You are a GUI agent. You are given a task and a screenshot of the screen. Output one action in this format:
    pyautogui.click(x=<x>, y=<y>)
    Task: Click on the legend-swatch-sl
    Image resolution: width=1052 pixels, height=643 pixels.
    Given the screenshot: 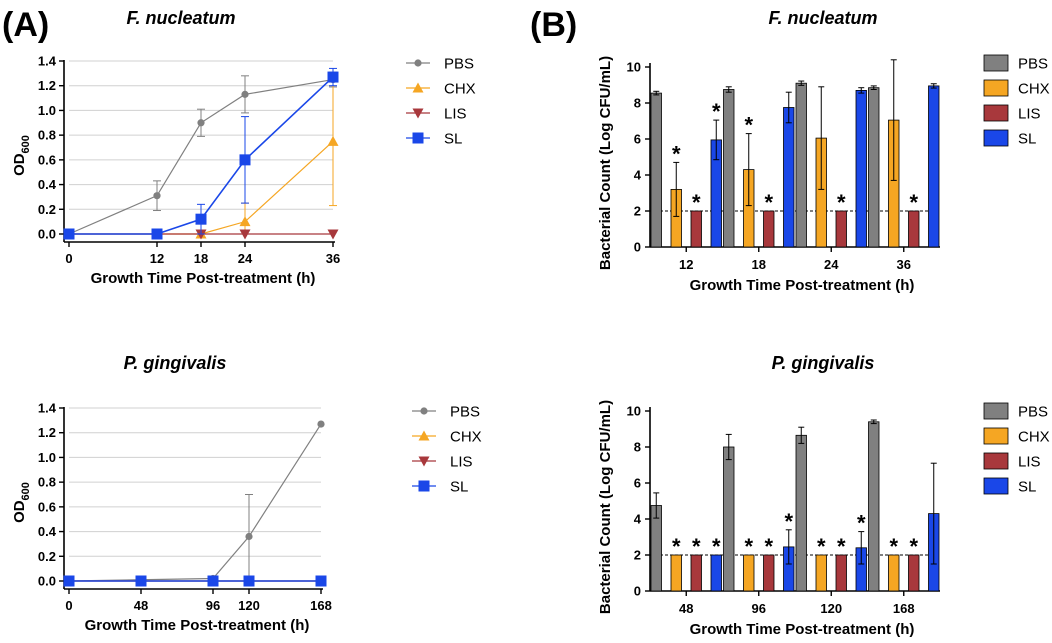 What is the action you would take?
    pyautogui.click(x=996, y=486)
    